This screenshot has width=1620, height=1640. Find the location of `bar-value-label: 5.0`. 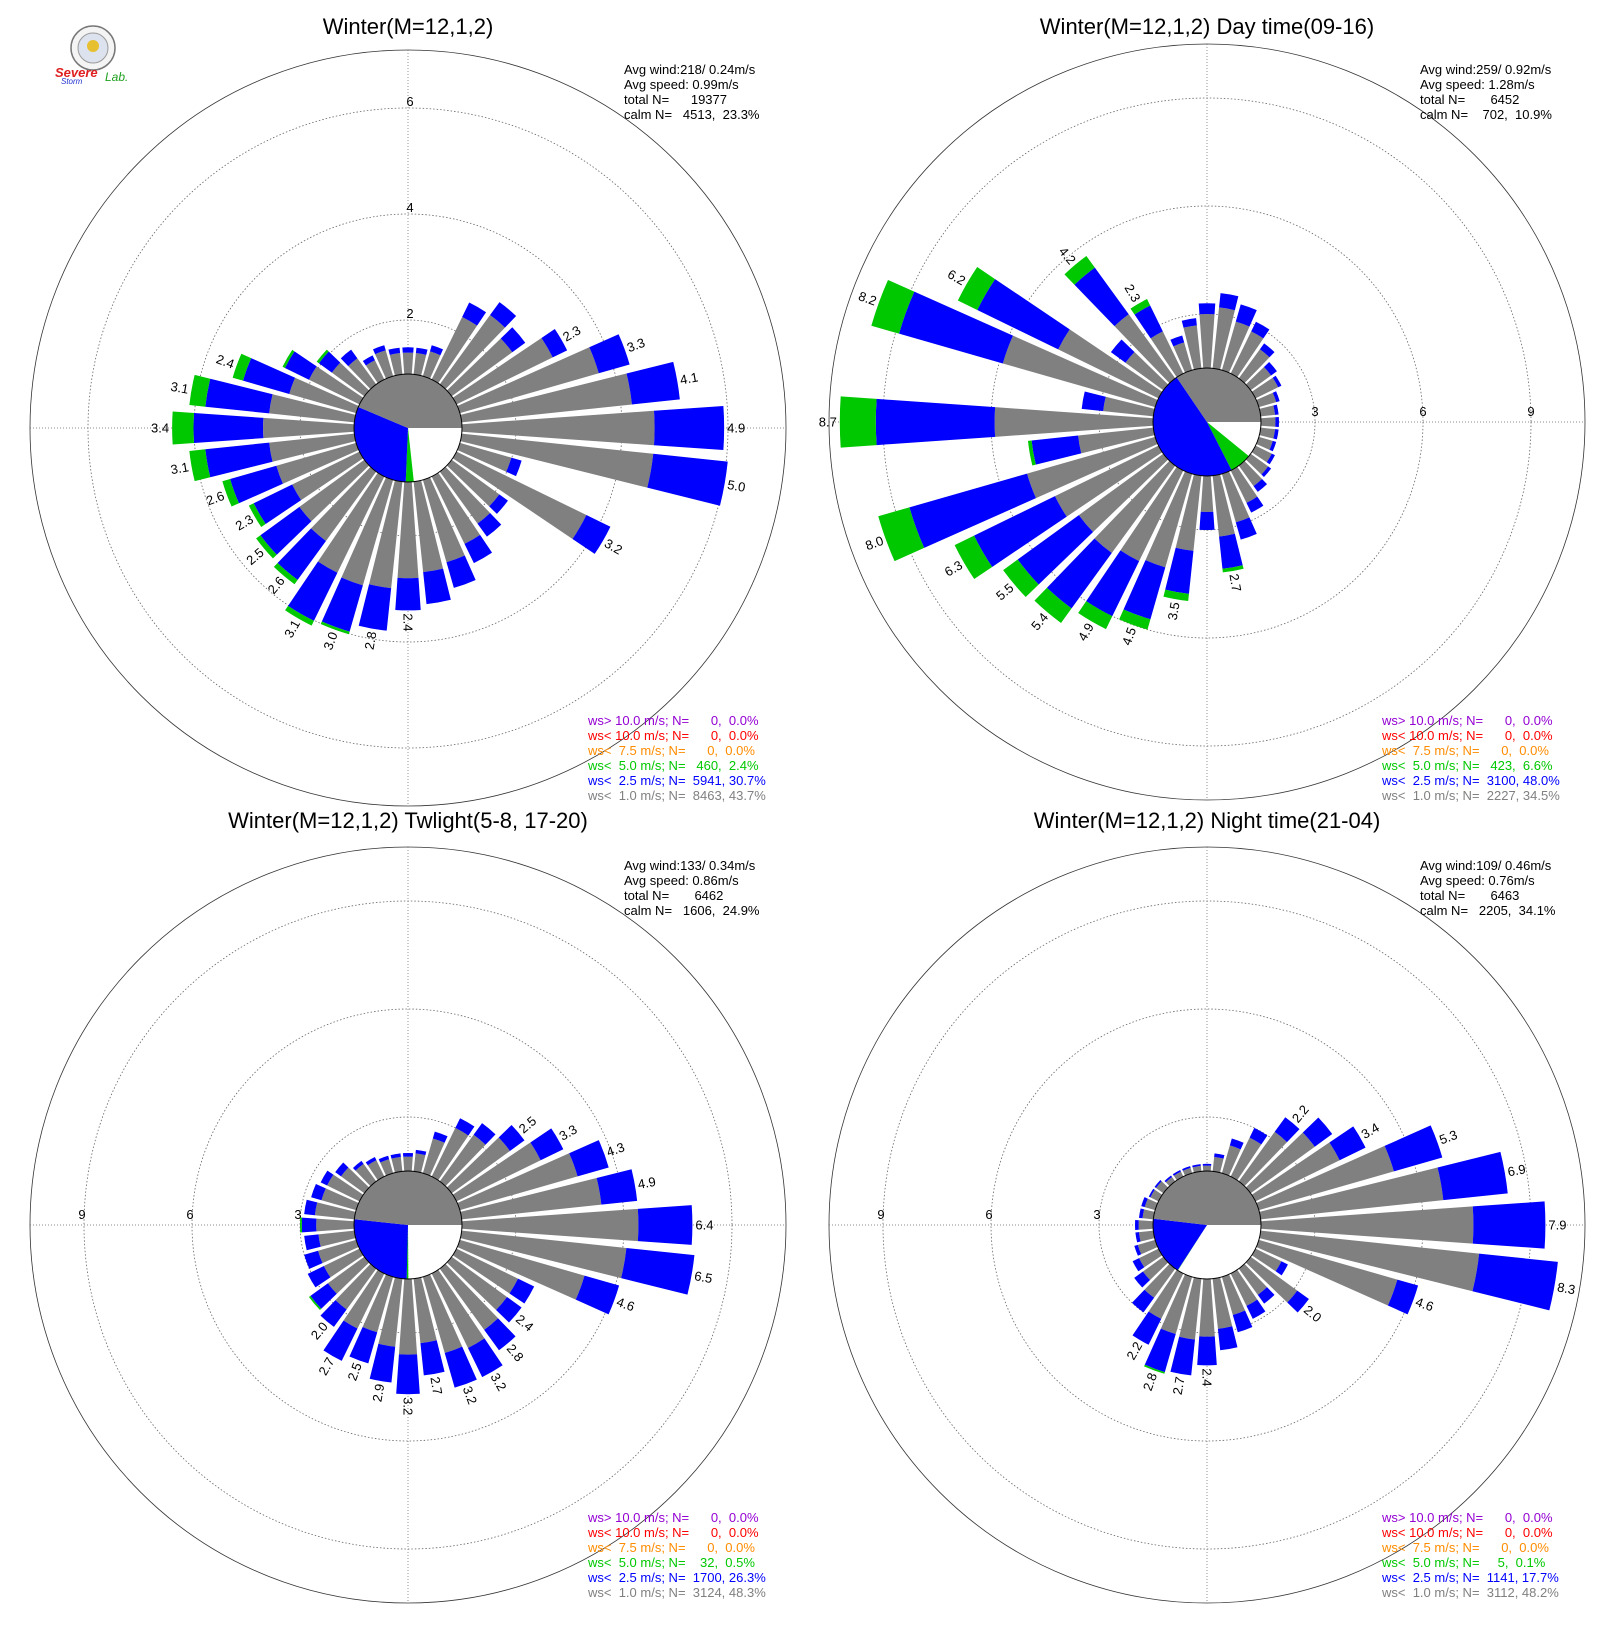

bar-value-label: 5.0 is located at coordinates (736, 486).